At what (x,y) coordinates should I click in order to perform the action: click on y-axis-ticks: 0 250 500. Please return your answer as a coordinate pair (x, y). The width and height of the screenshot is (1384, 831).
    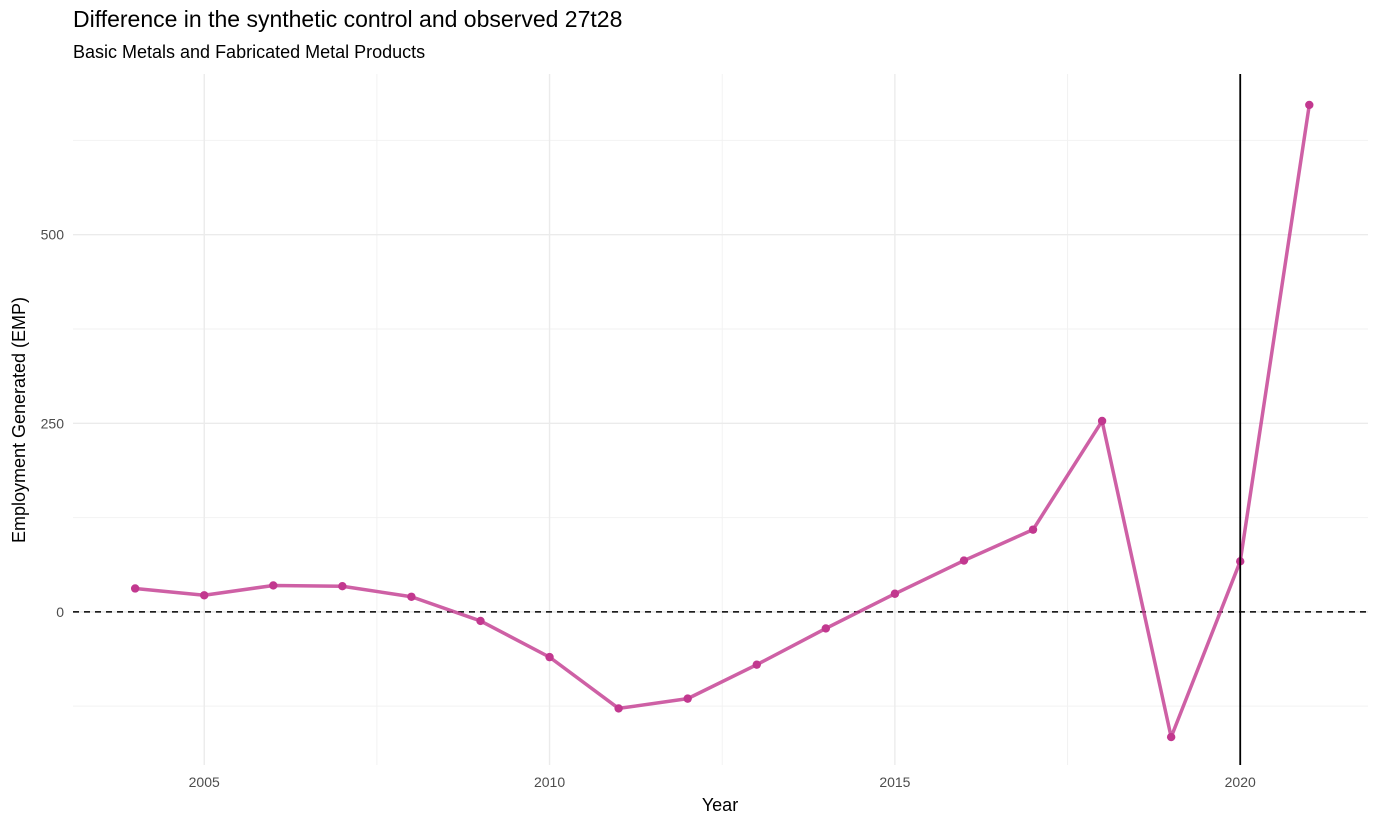
    Looking at the image, I should click on (53, 423).